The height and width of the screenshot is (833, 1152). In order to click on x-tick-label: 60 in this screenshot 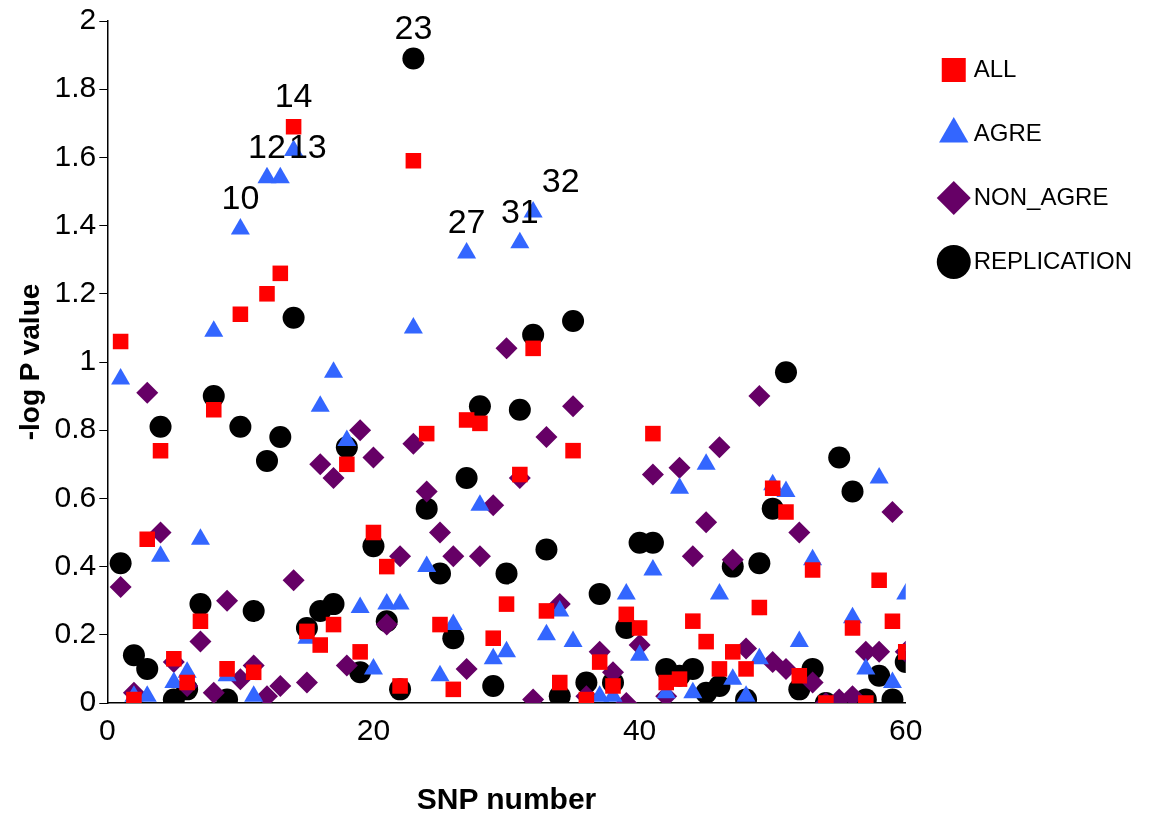, I will do `click(906, 730)`.